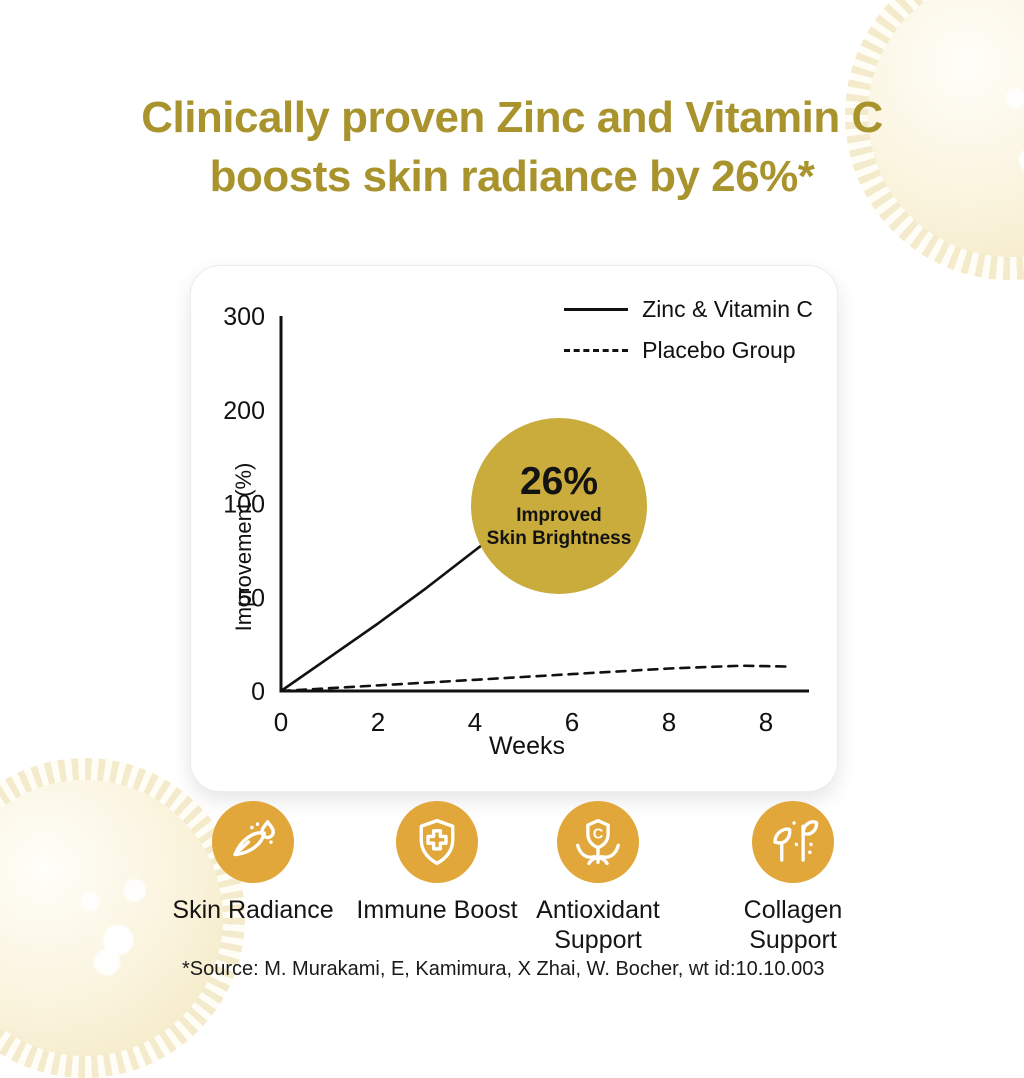 This screenshot has height=1078, width=1024. What do you see at coordinates (378, 722) in the screenshot?
I see `x-tick-label: 2` at bounding box center [378, 722].